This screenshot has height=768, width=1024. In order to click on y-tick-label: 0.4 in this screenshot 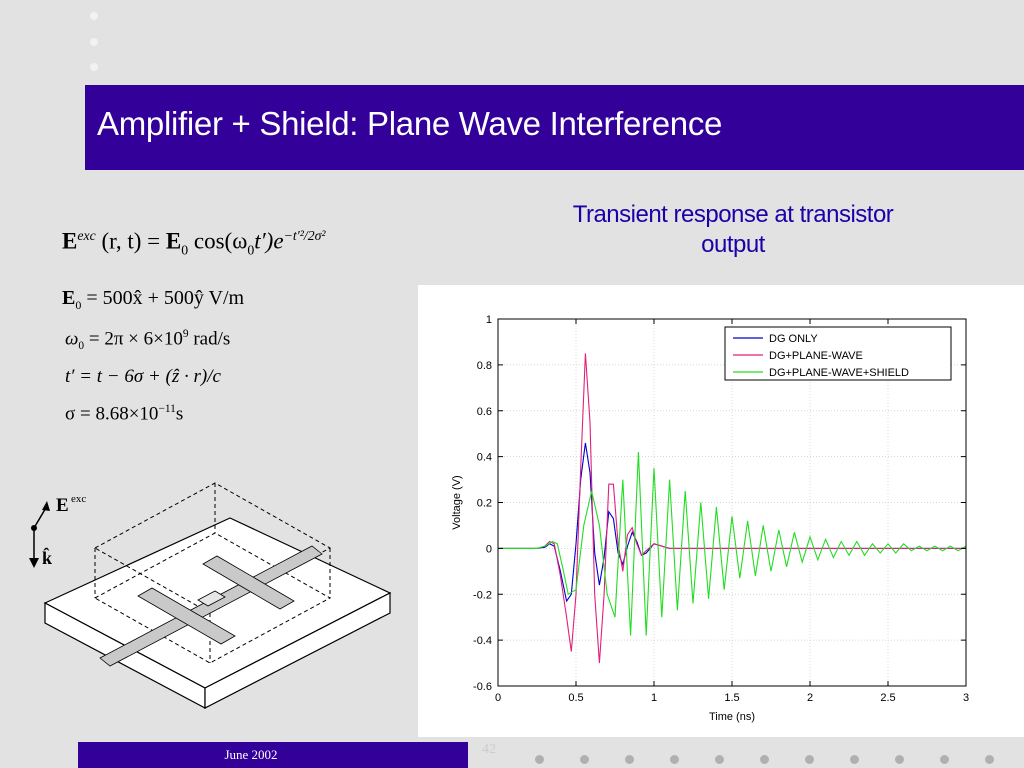, I will do `click(484, 458)`.